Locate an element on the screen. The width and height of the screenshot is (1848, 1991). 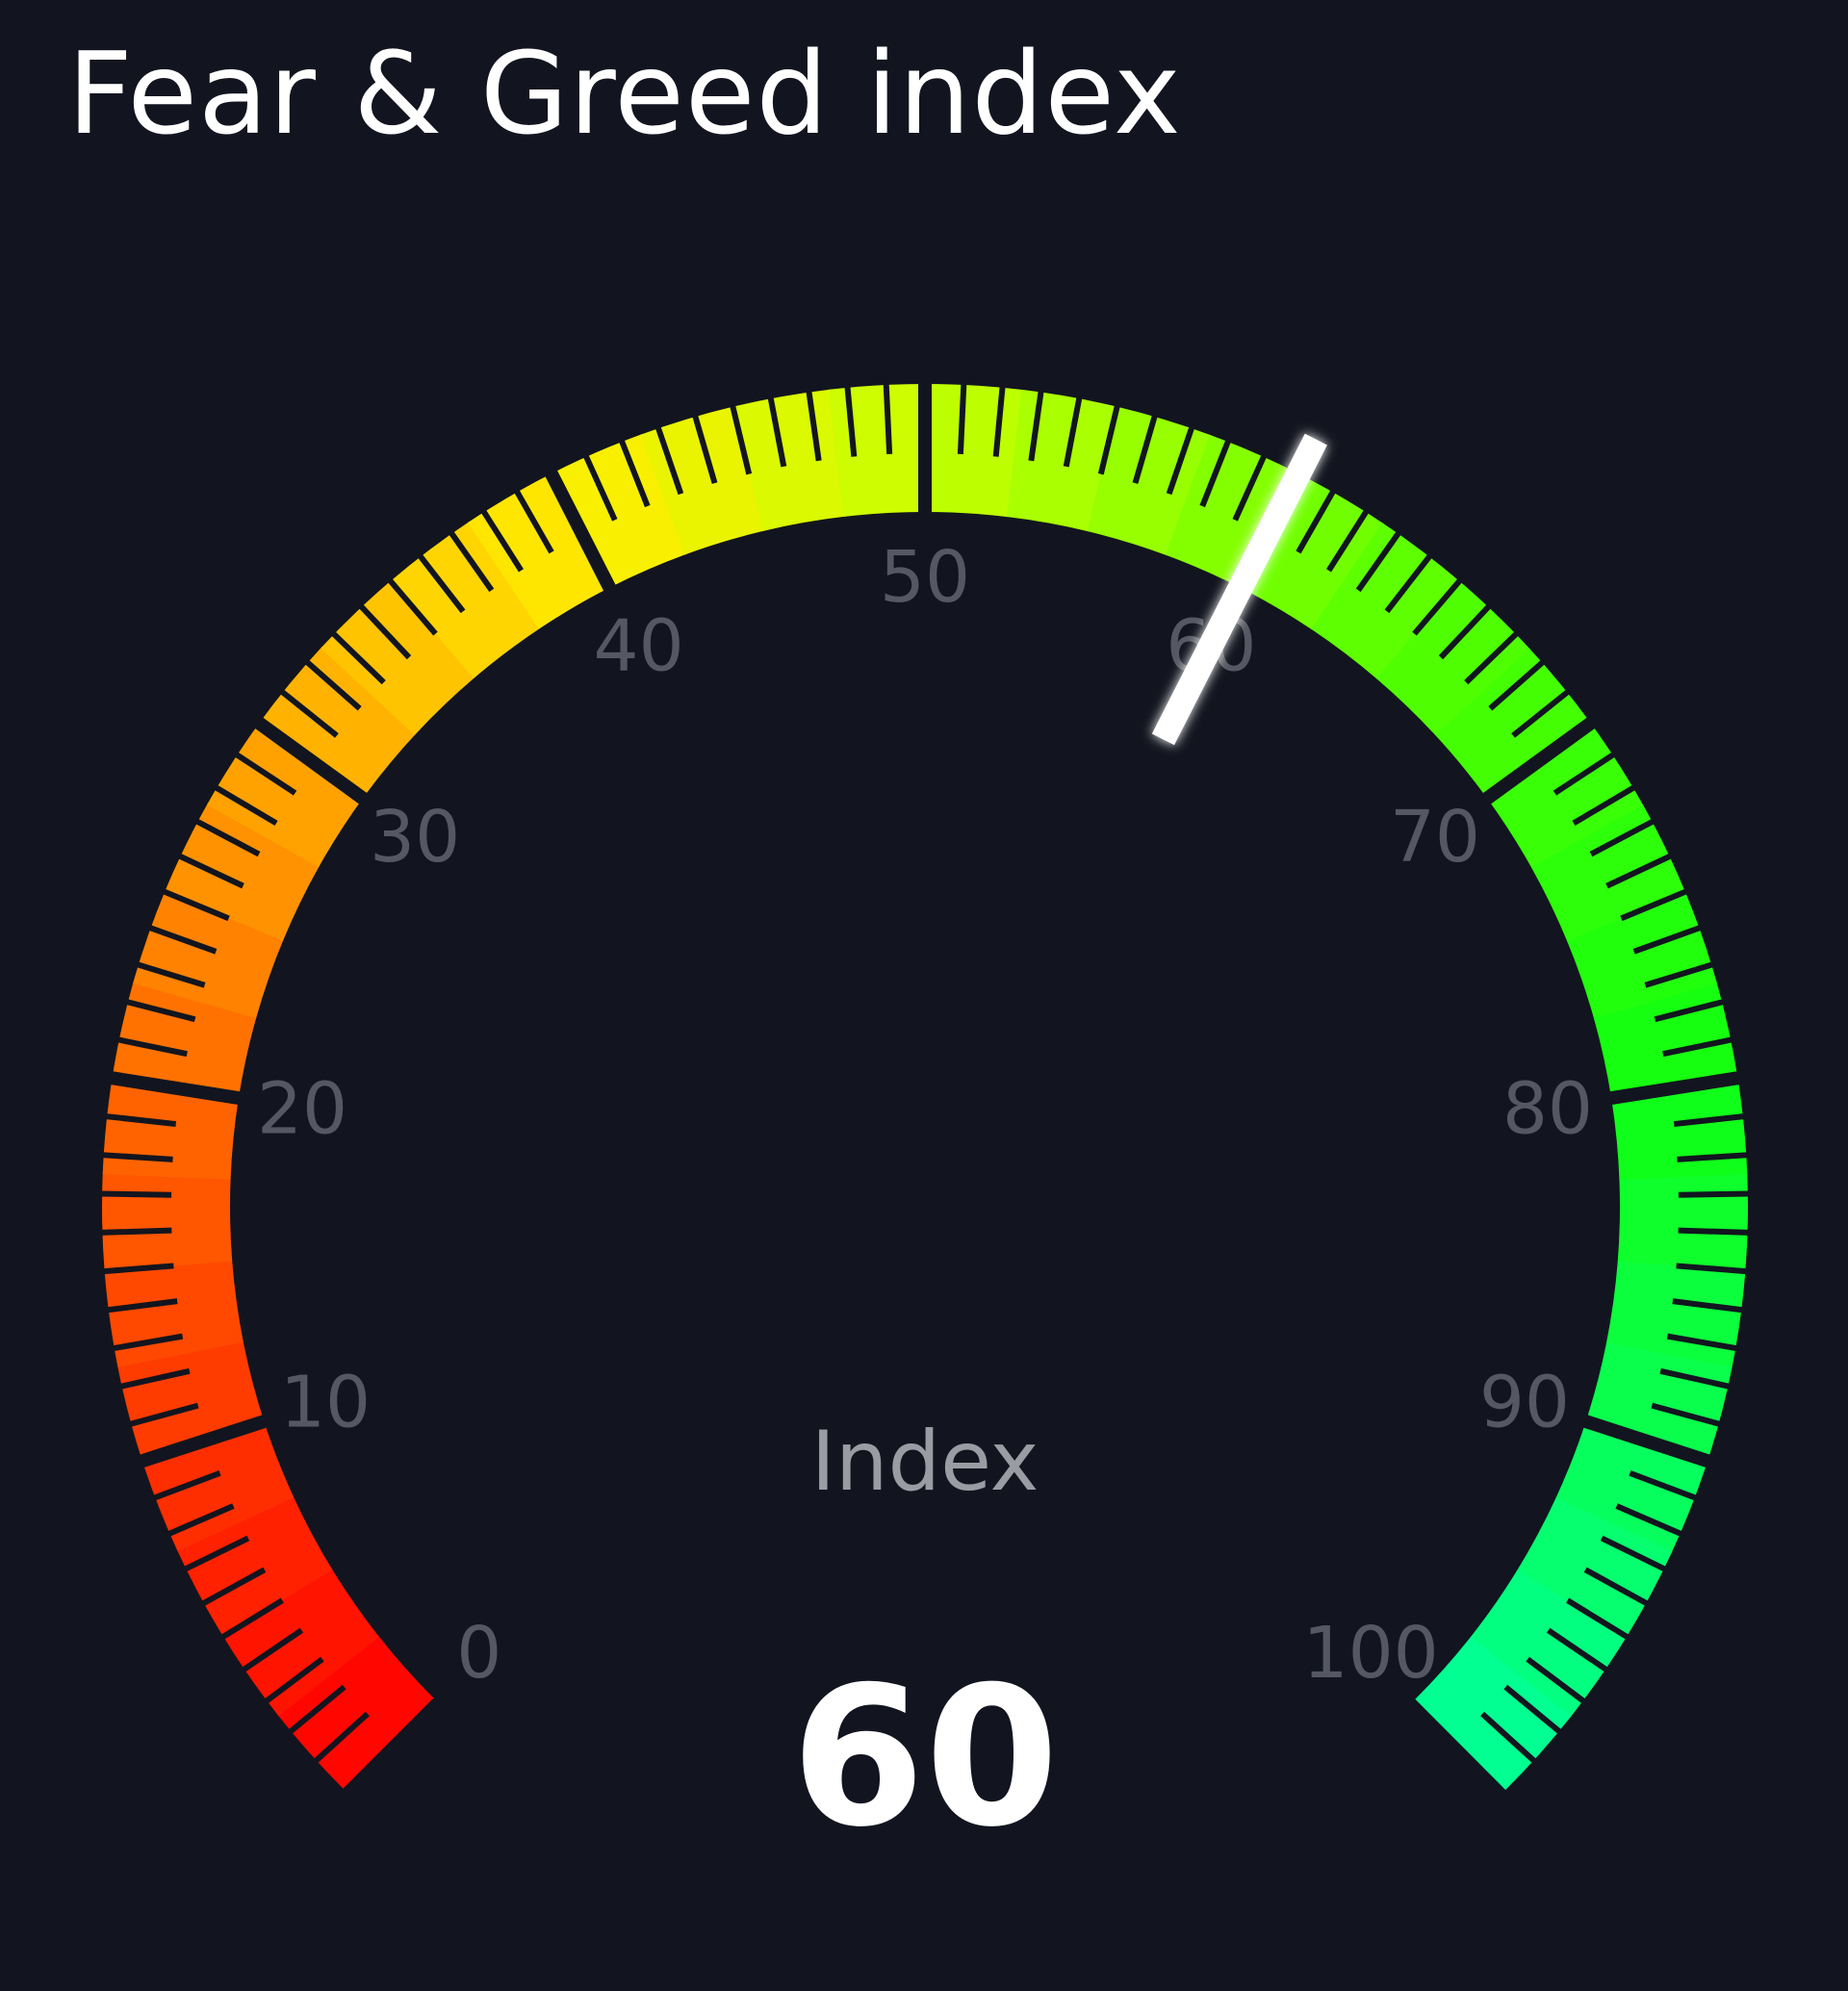
chart-title: Fear & Greed index is located at coordinates (624, 94).